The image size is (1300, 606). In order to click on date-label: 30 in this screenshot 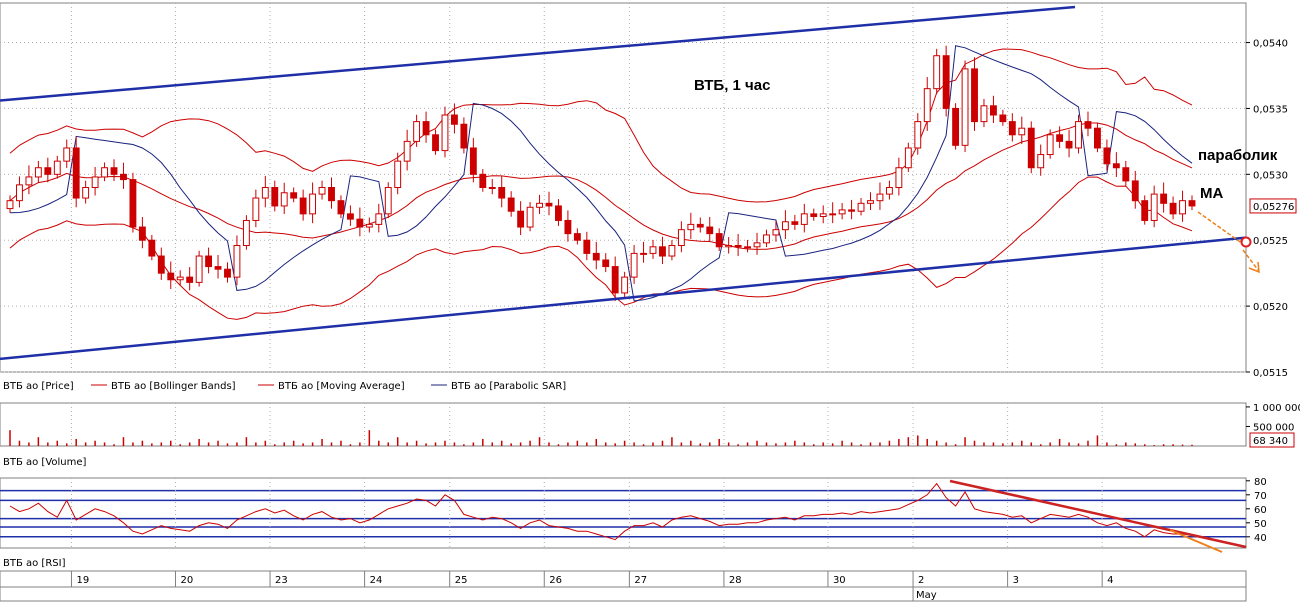, I will do `click(839, 580)`.